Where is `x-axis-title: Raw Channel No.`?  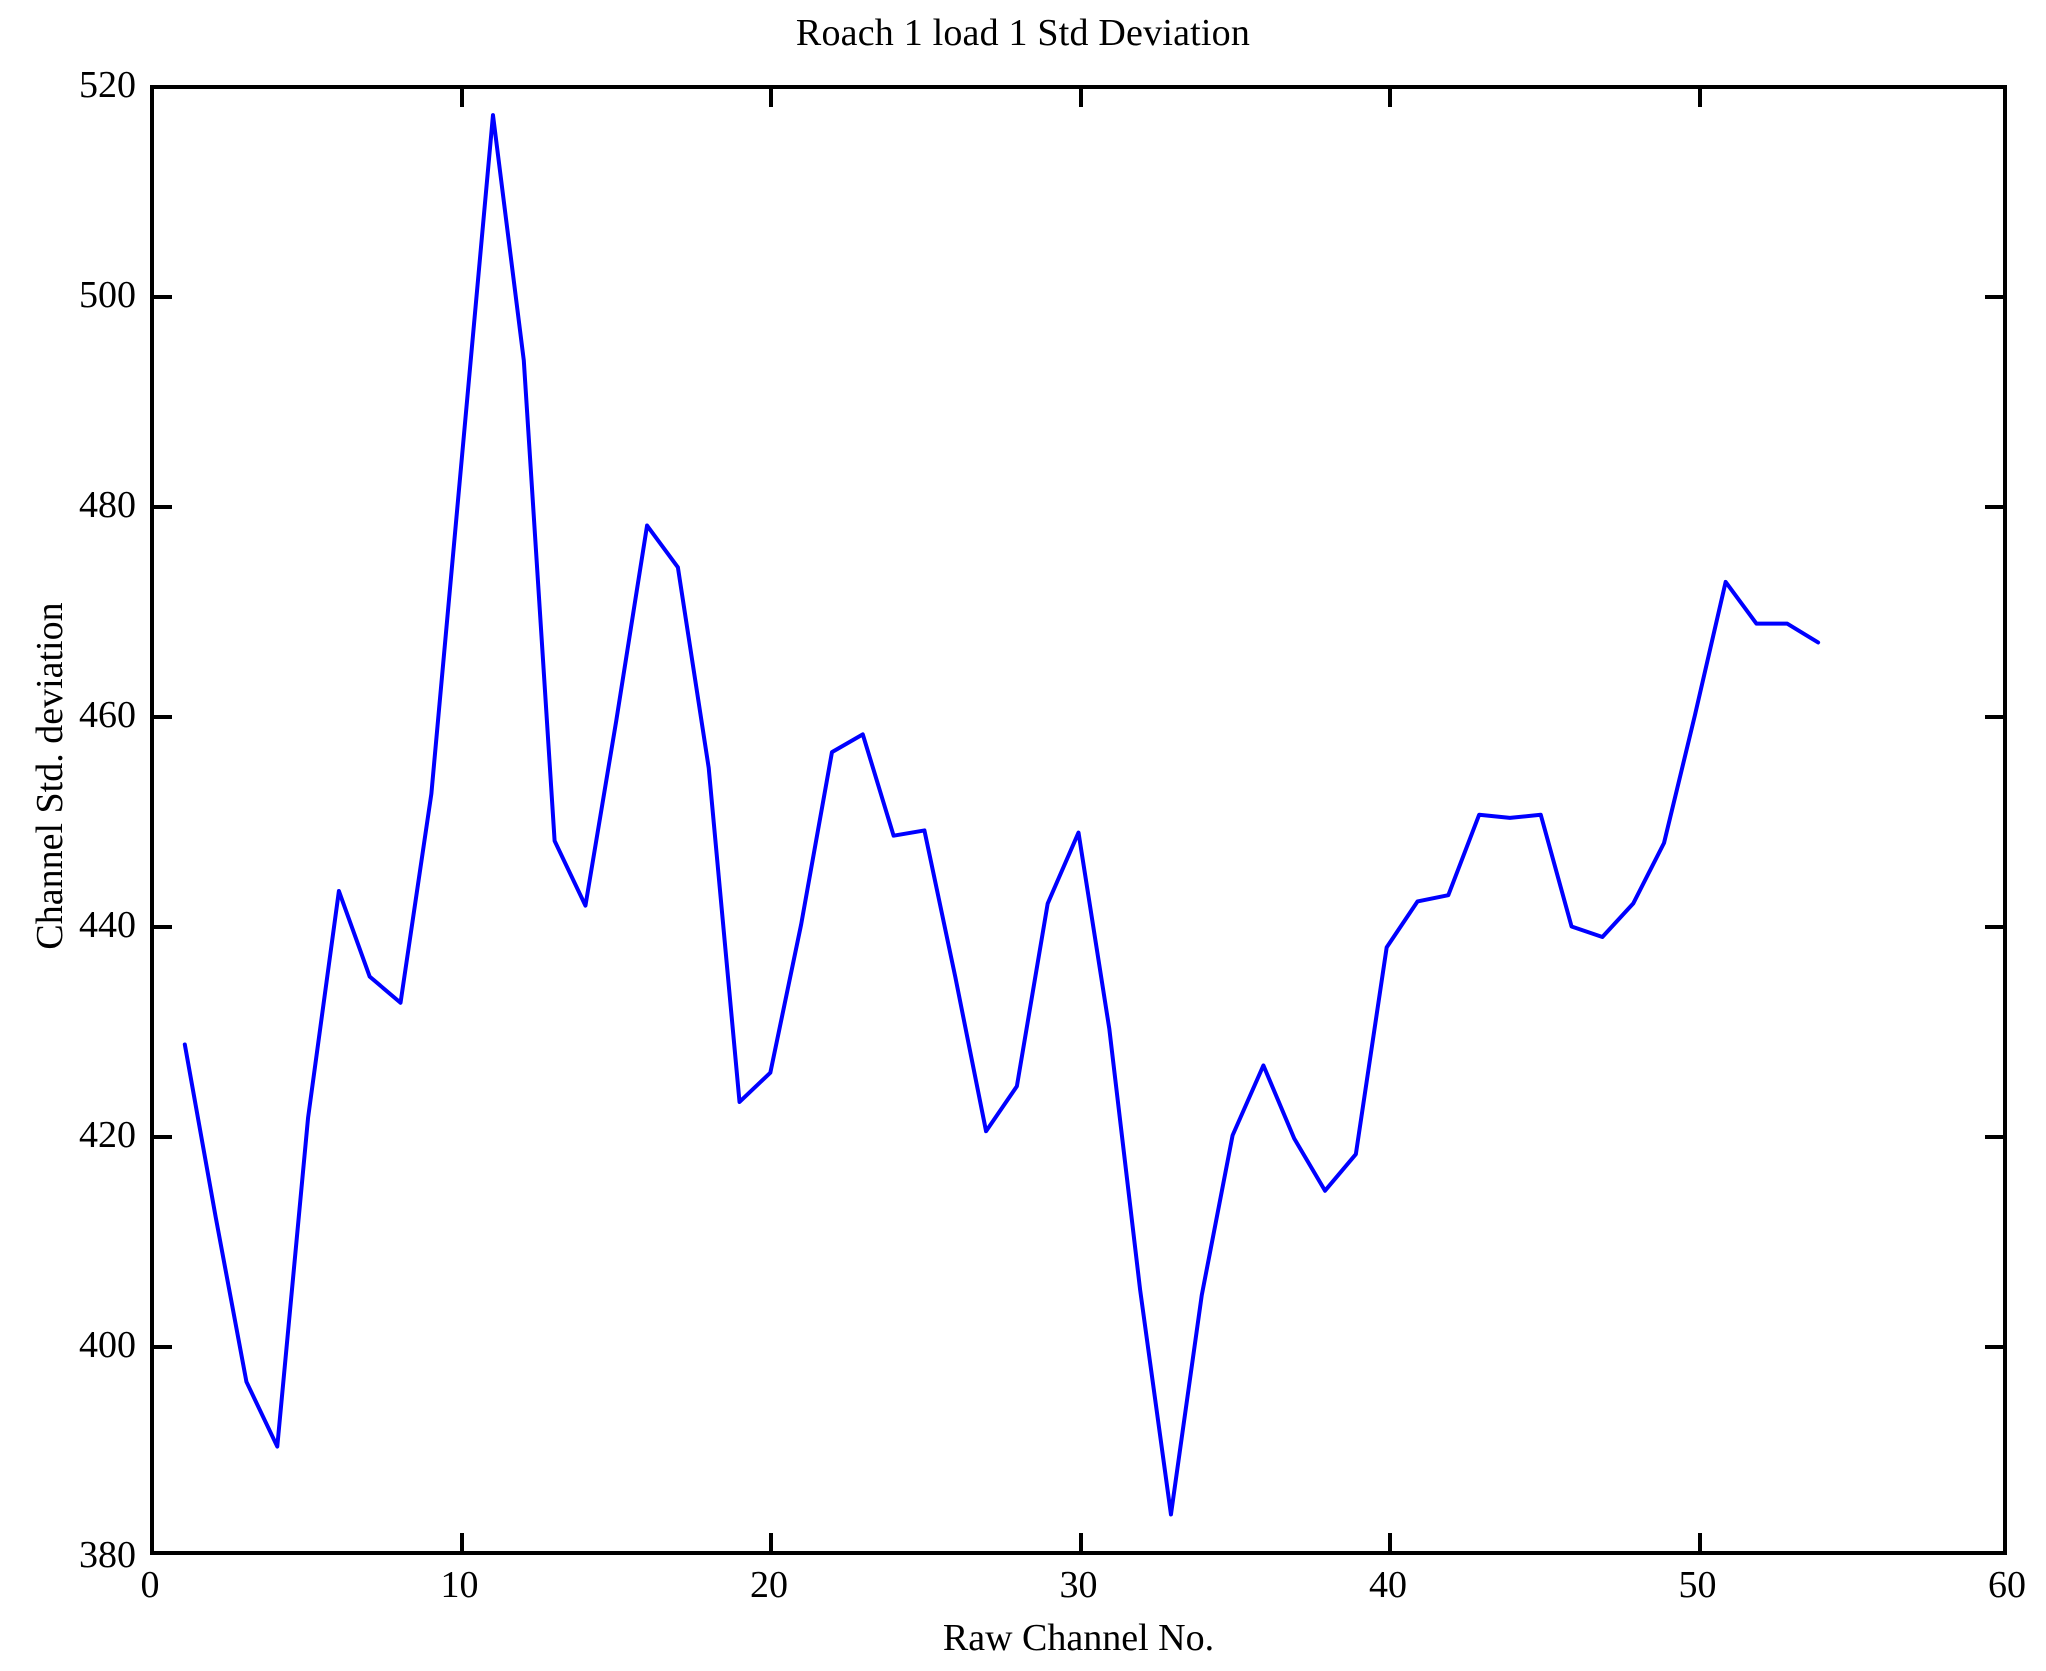
x-axis-title: Raw Channel No. is located at coordinates (1078, 1638).